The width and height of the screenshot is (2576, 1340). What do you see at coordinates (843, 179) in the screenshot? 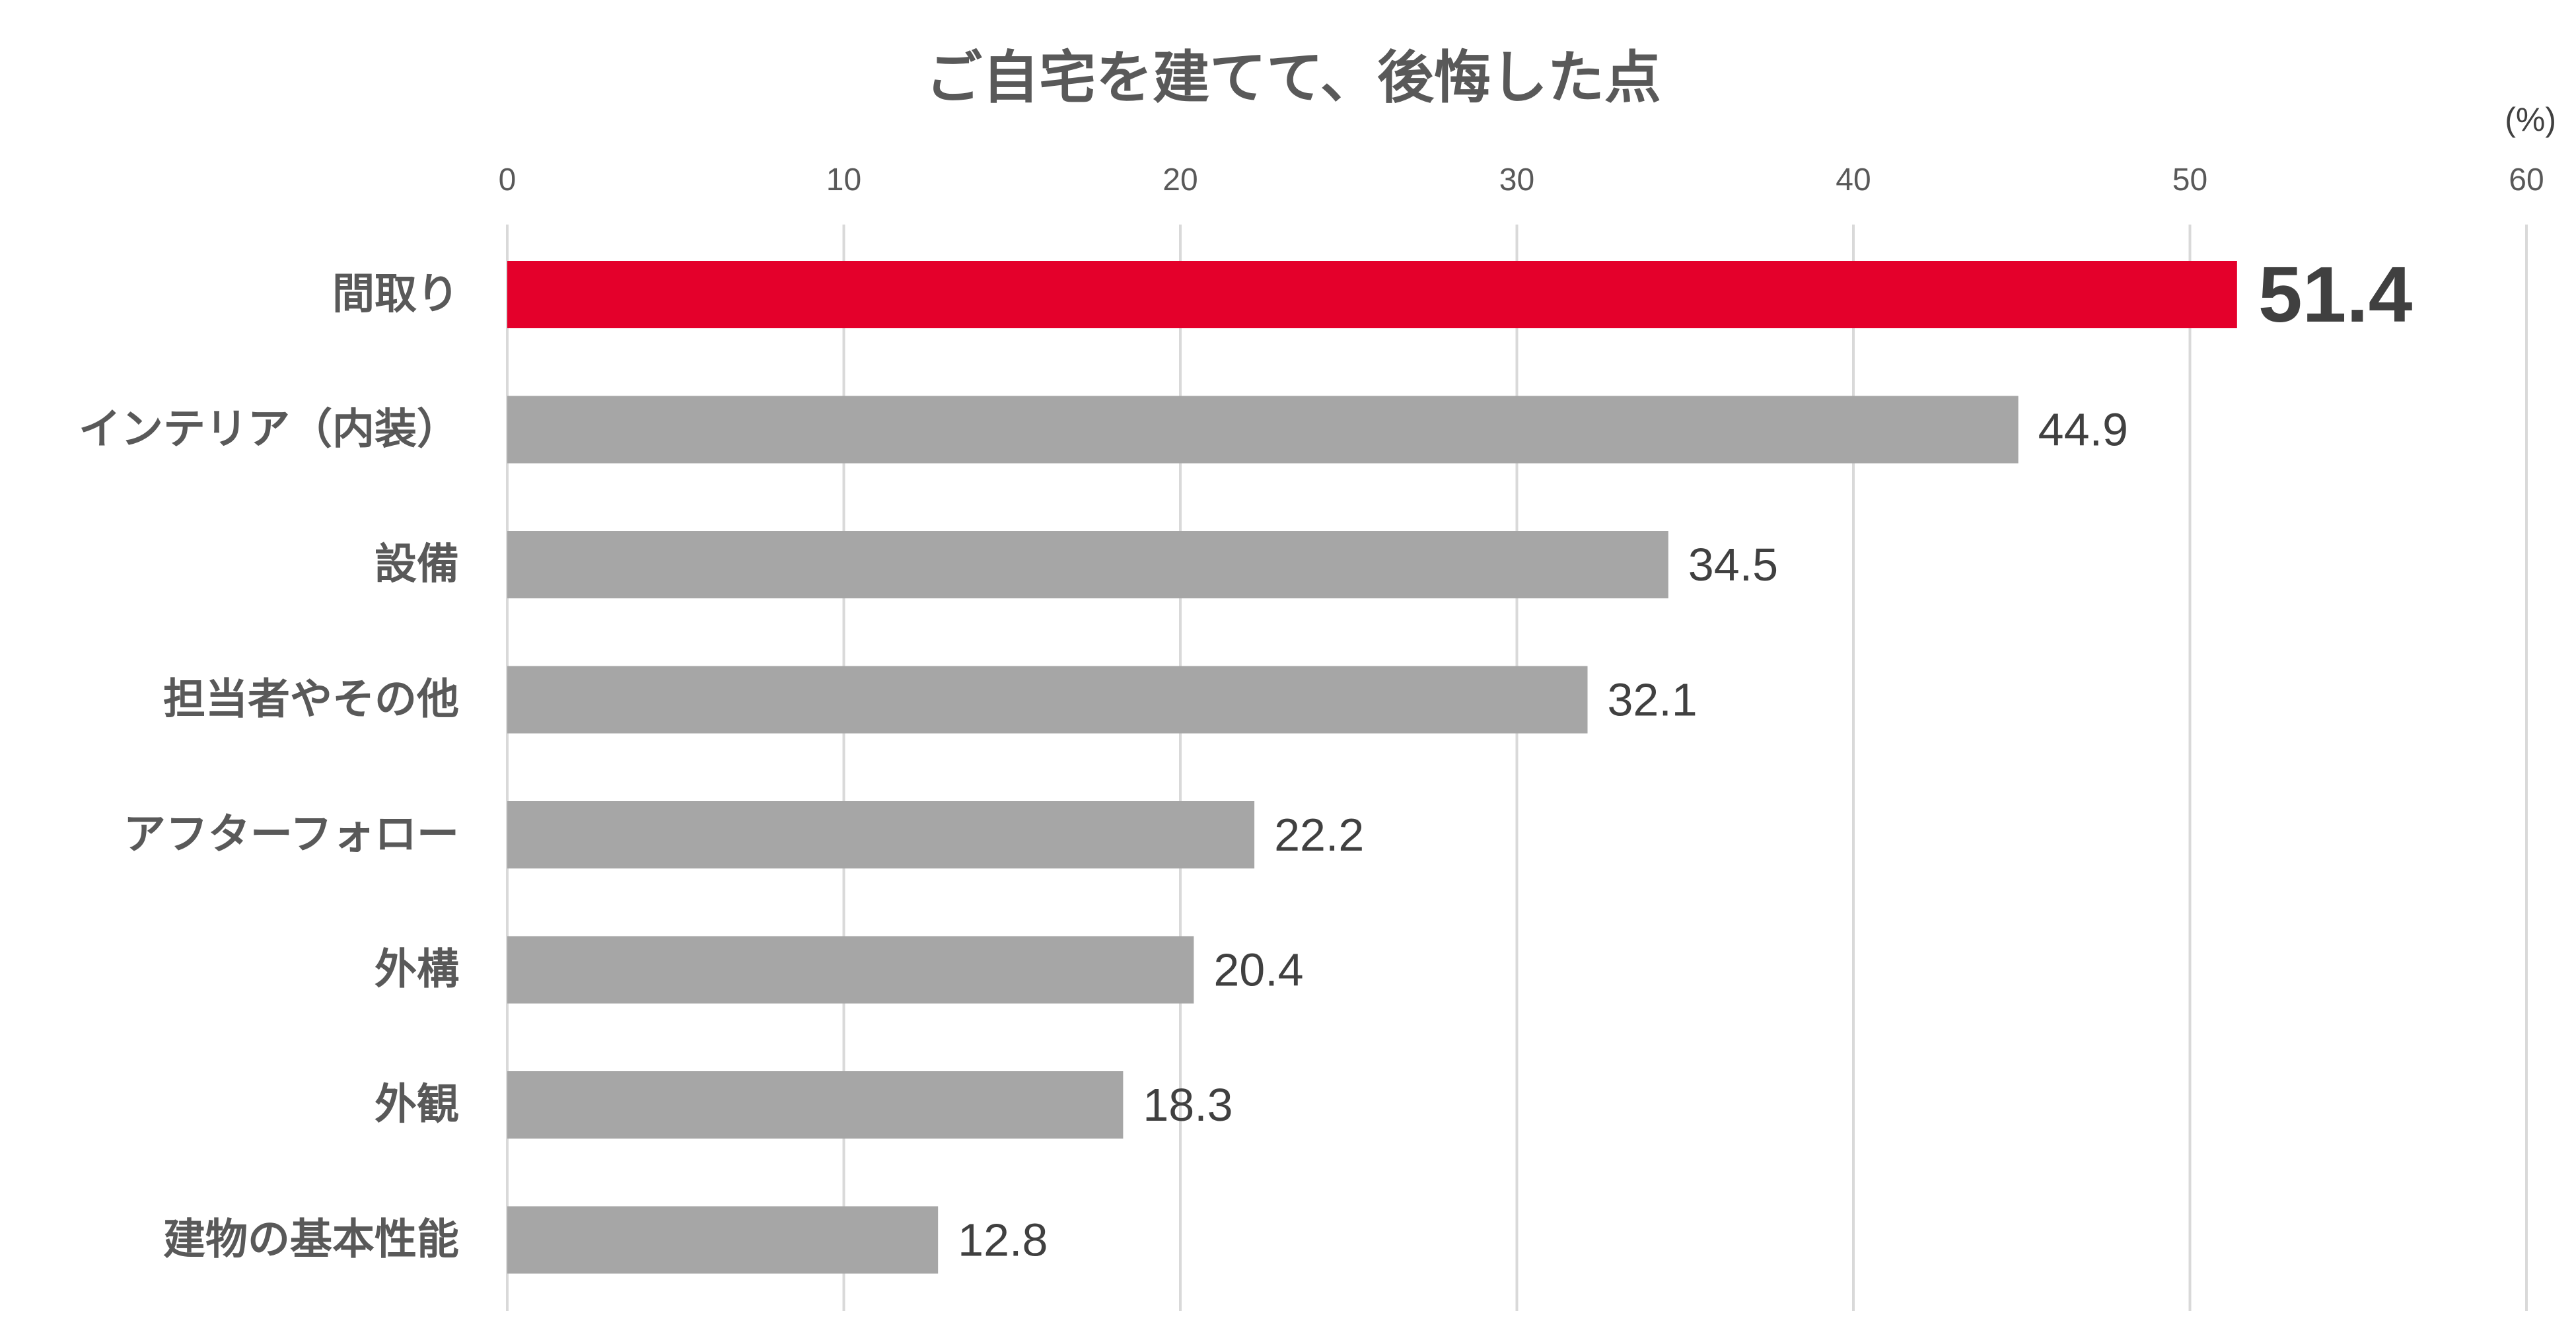
I see `x-tick-label: 10` at bounding box center [843, 179].